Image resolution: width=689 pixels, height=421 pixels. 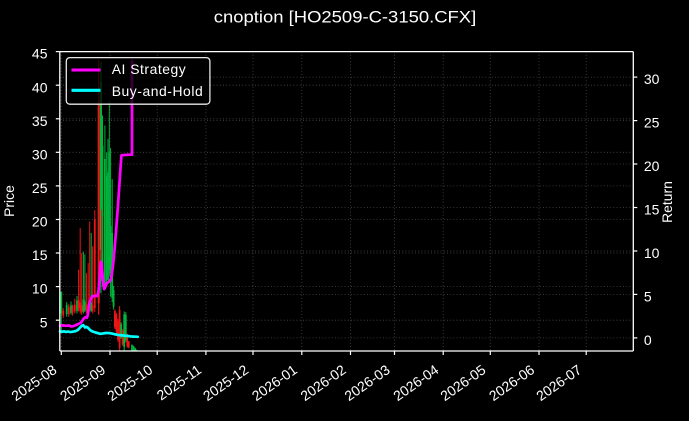 I want to click on svg-text: 35, so click(x=40, y=121).